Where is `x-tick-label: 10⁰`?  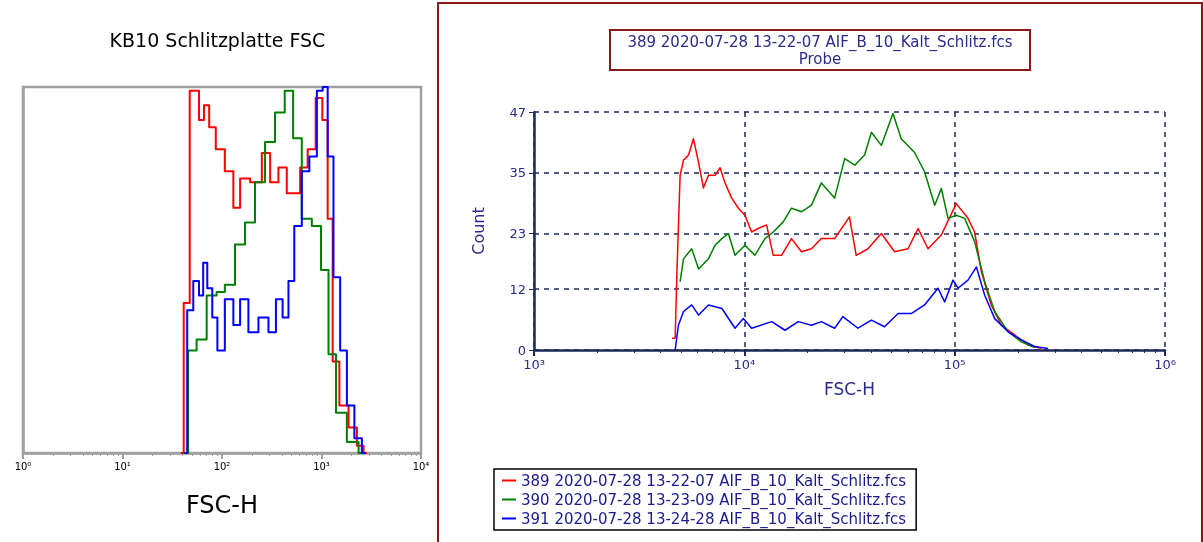
x-tick-label: 10⁰ is located at coordinates (23, 466).